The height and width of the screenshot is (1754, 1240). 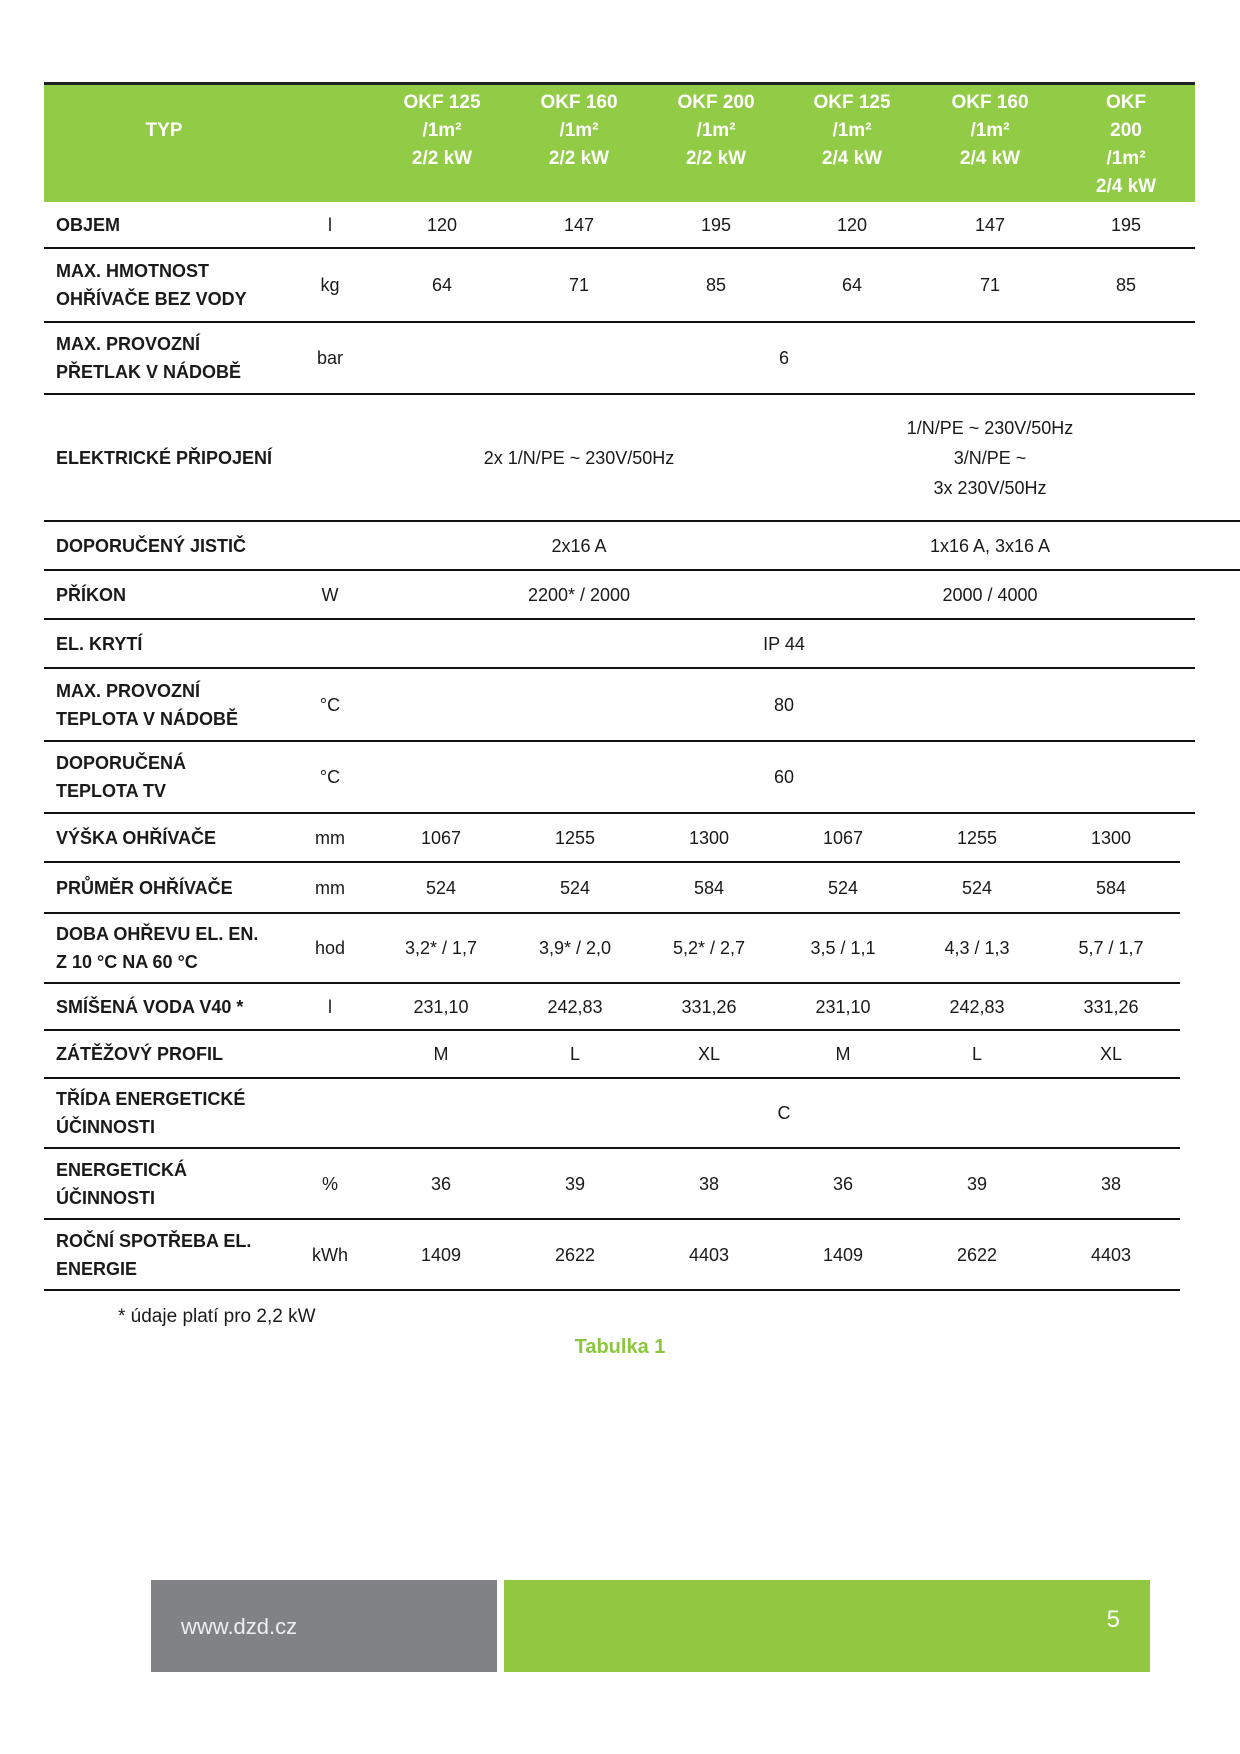 What do you see at coordinates (140, 1054) in the screenshot?
I see `row-label: ZÁTĚŽOVÝ PROFIL` at bounding box center [140, 1054].